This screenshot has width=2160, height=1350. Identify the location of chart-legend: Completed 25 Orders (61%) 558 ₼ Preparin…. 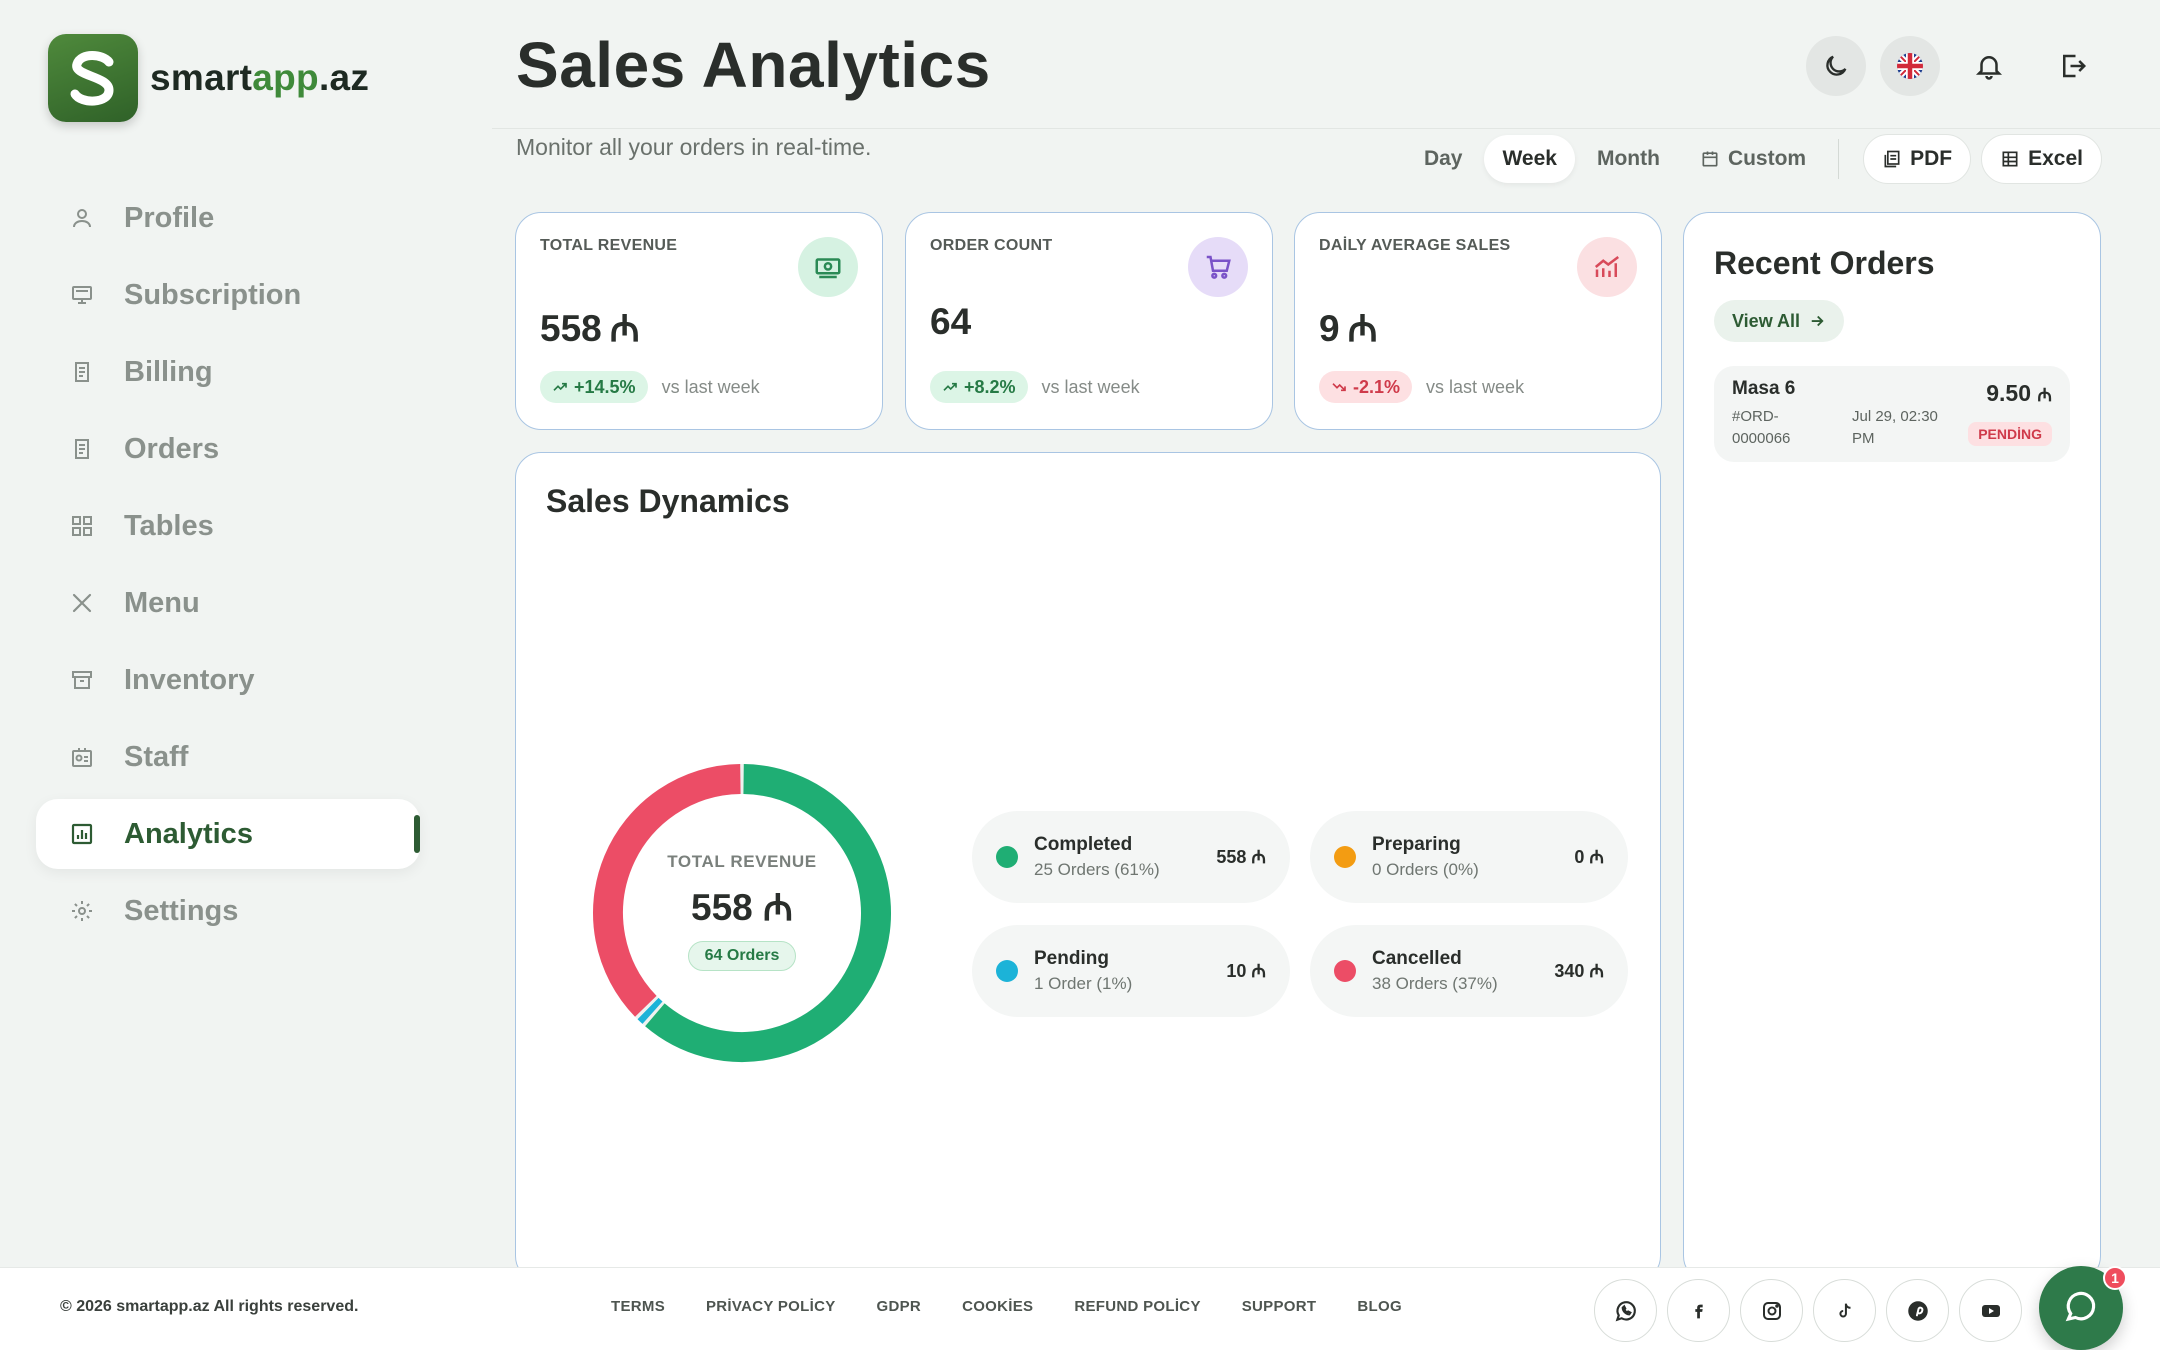
(1302, 914).